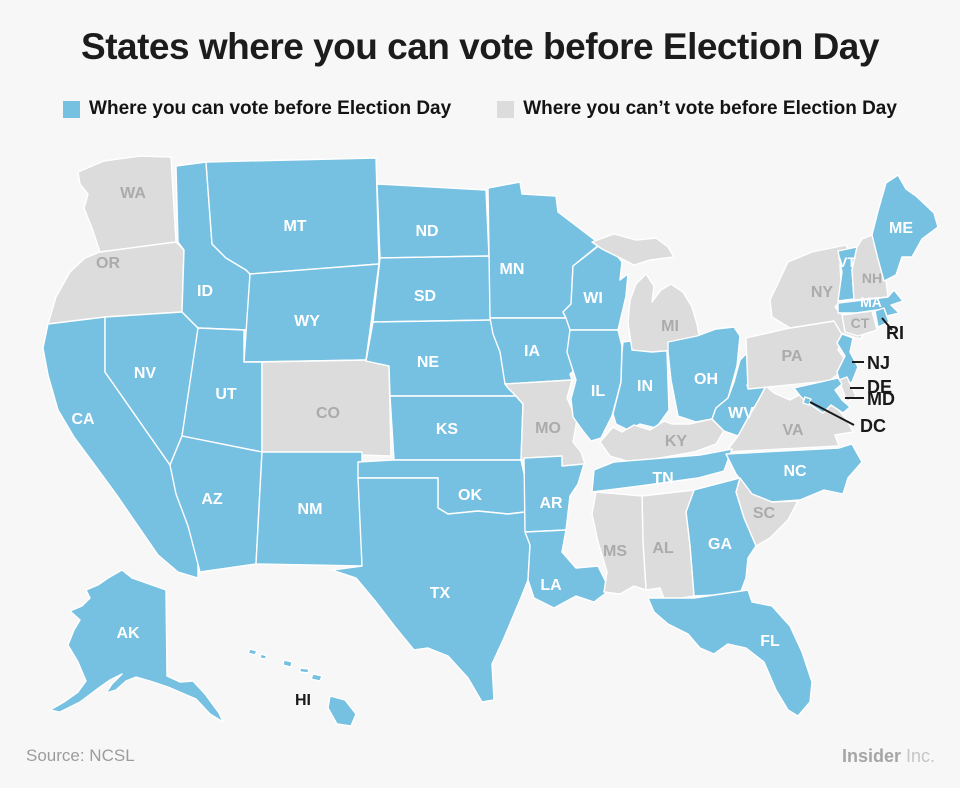  I want to click on state-label-ks: KS, so click(447, 429).